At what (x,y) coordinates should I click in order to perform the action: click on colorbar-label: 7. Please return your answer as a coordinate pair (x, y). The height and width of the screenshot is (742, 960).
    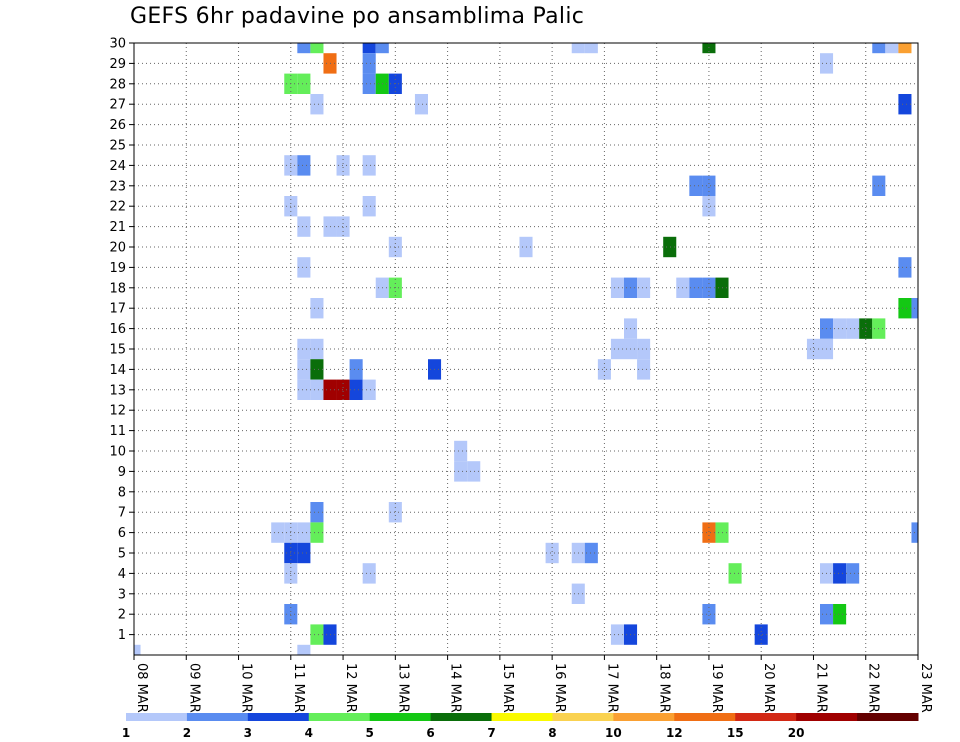
    Looking at the image, I should click on (491, 733).